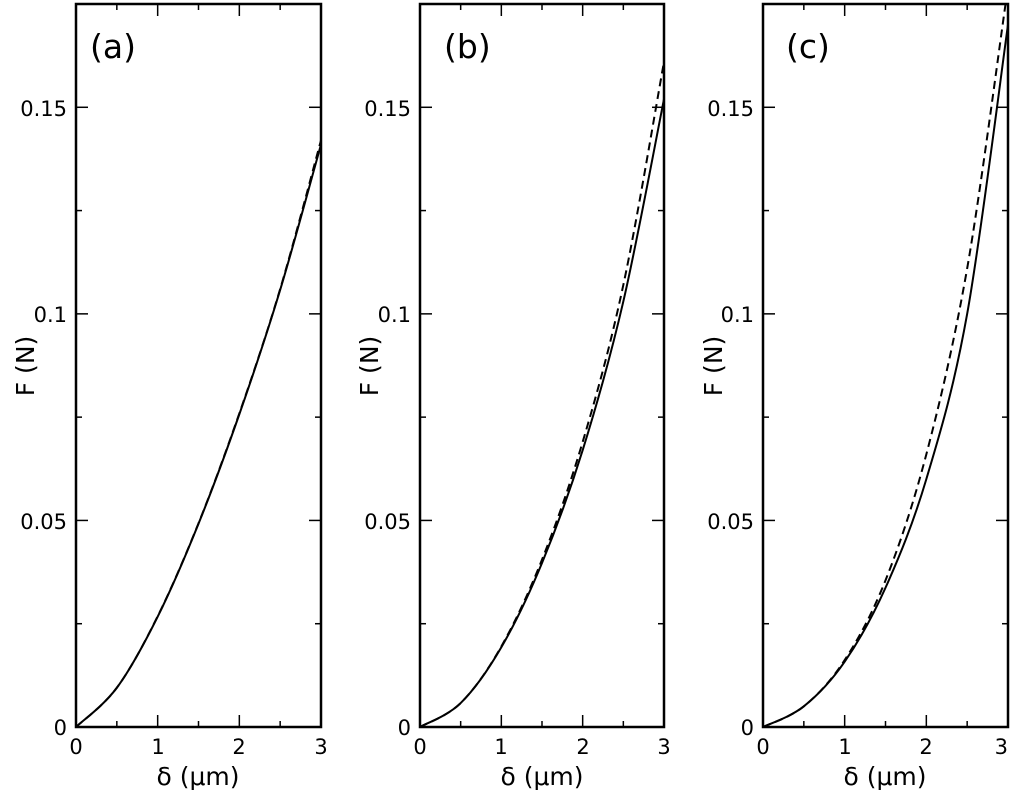 Image resolution: width=1017 pixels, height=799 pixels. Describe the element at coordinates (419, 747) in the screenshot. I see `panel-b-x-tick-label-0: 0` at that location.